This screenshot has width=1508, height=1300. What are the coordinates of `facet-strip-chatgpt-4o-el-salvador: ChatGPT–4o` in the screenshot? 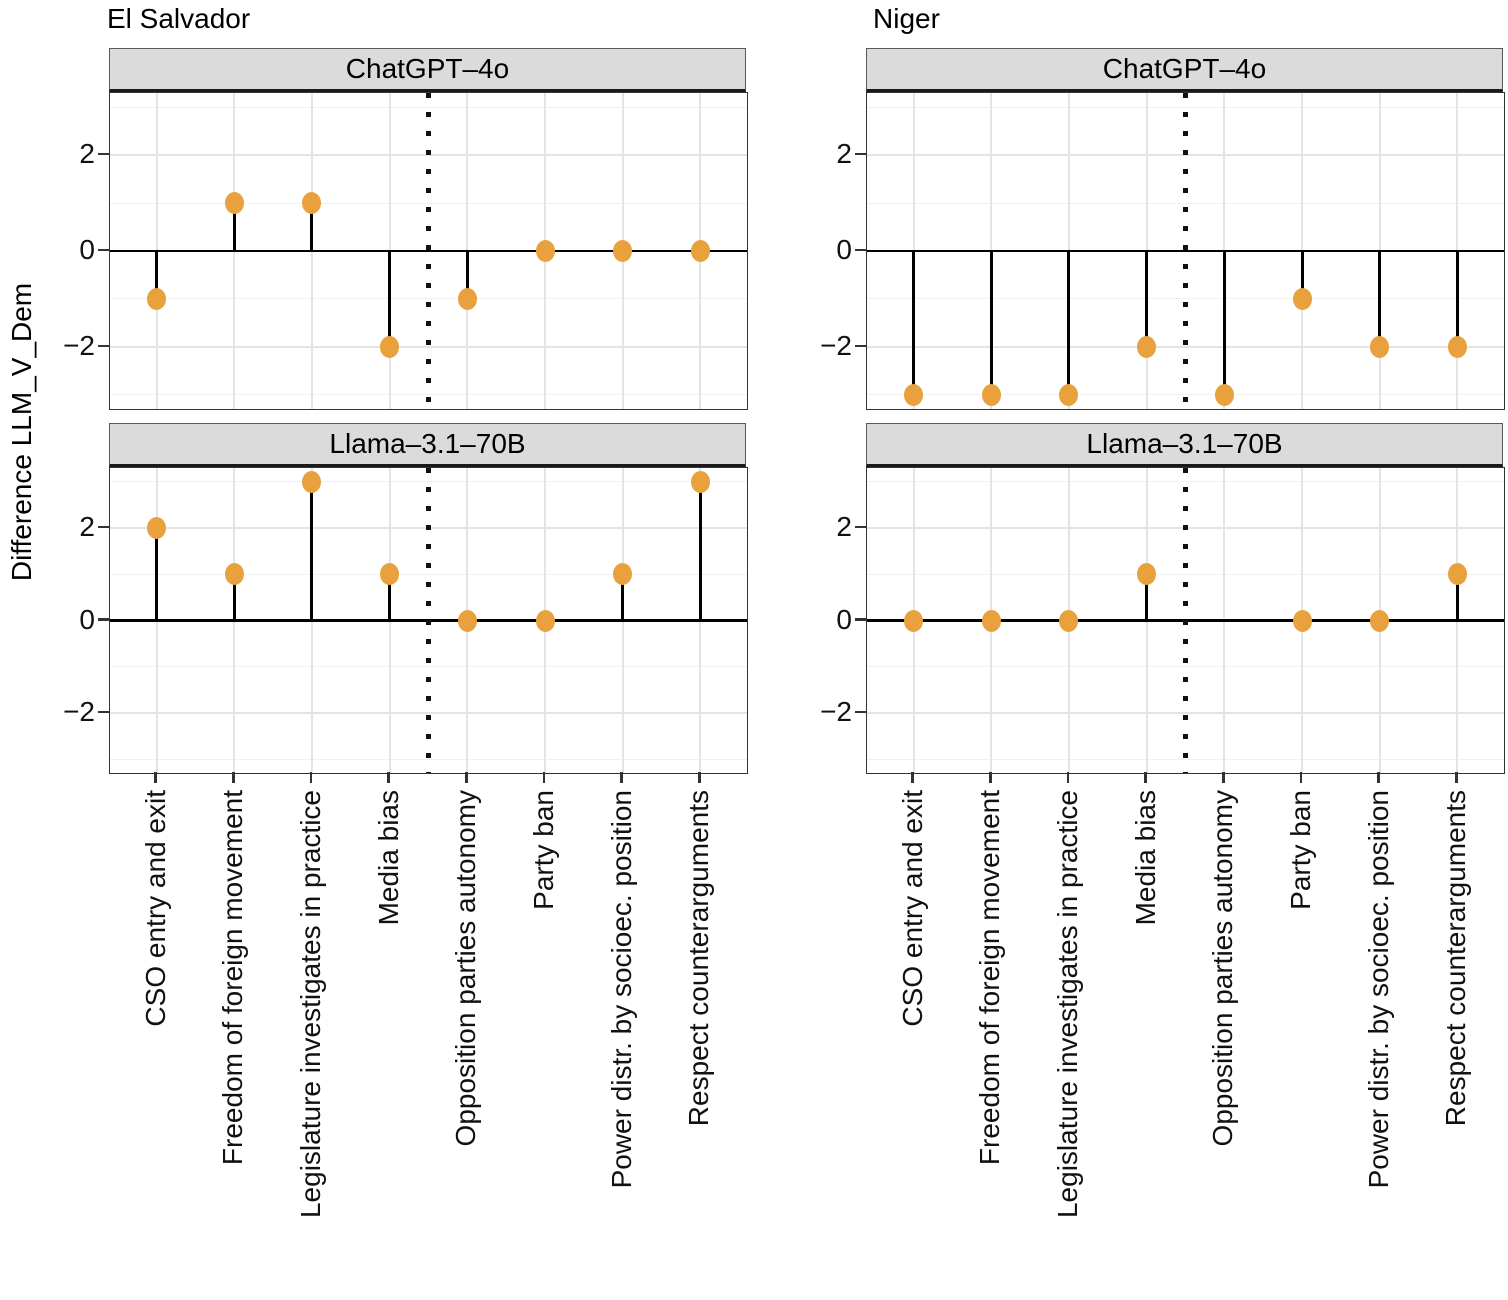 It's located at (427, 70).